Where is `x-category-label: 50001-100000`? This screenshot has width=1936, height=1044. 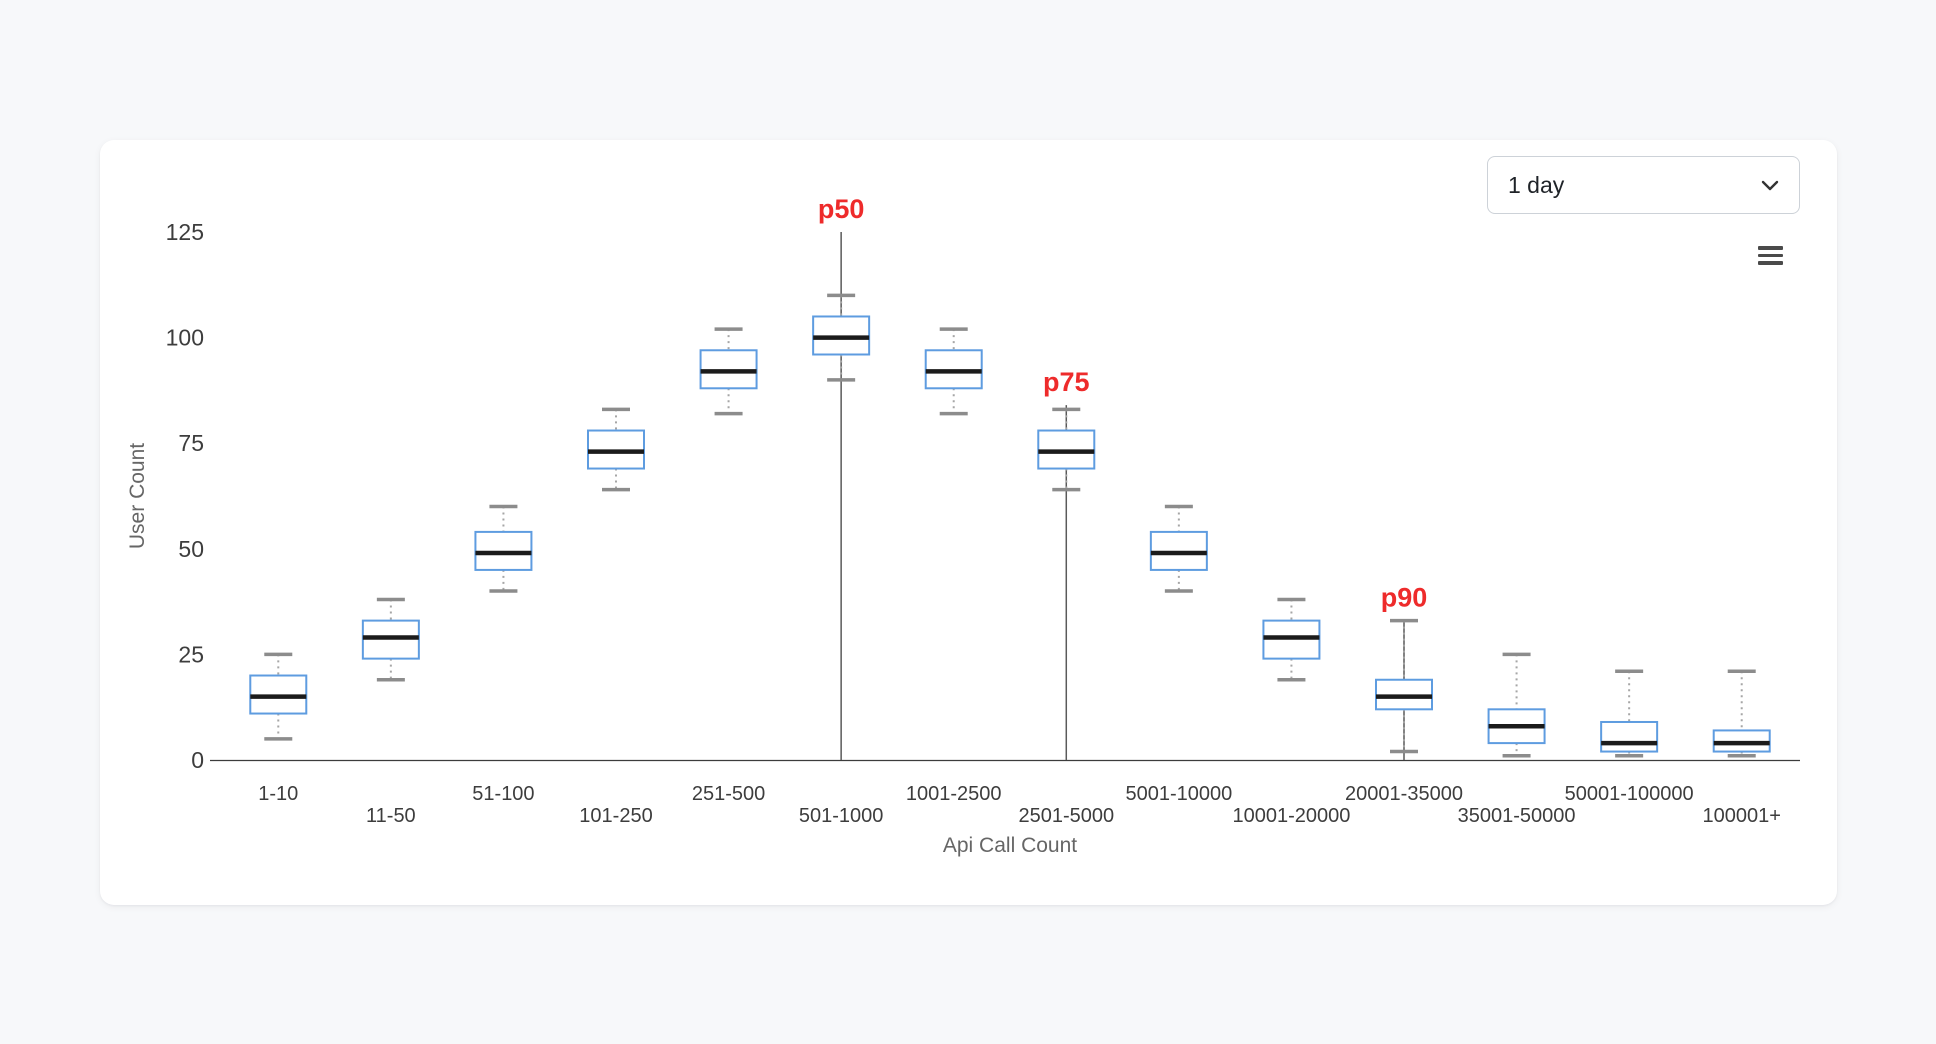
x-category-label: 50001-100000 is located at coordinates (1629, 794).